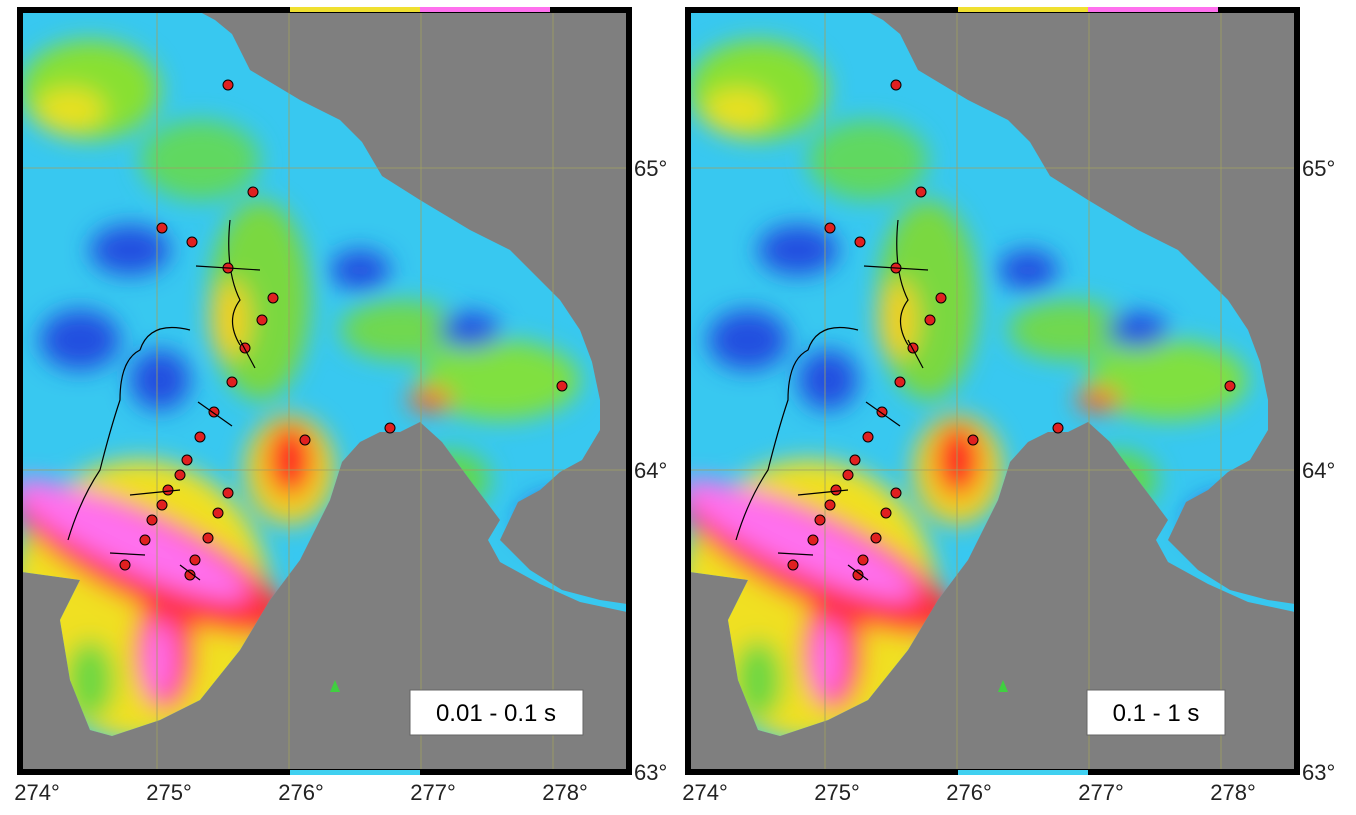 The height and width of the screenshot is (815, 1356). I want to click on panel-label: 0.1 - 1 s, so click(1156, 713).